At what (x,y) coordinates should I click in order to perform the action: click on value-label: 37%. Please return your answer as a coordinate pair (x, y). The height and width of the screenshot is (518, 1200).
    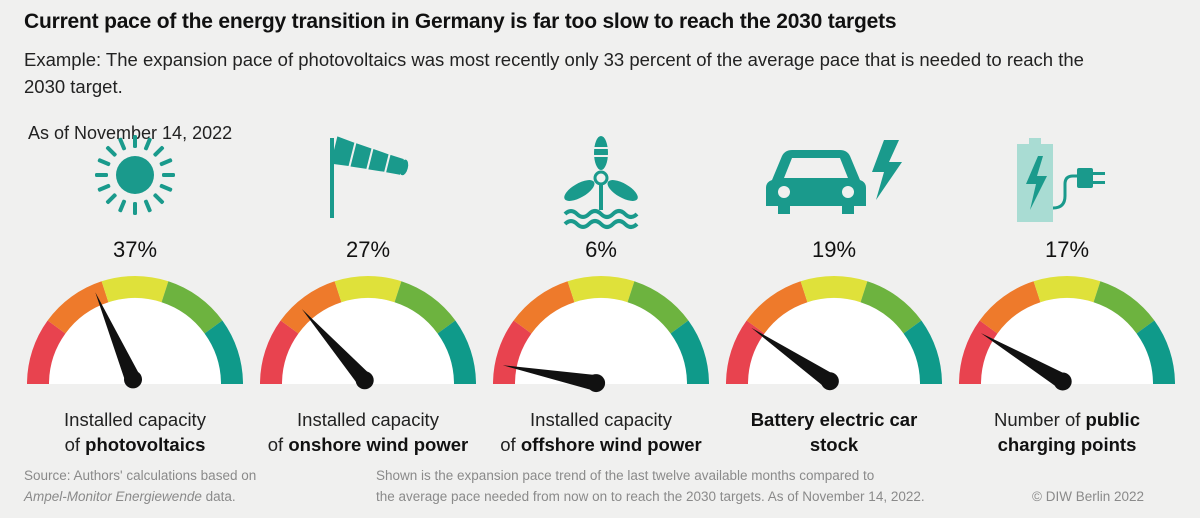
    Looking at the image, I should click on (135, 249).